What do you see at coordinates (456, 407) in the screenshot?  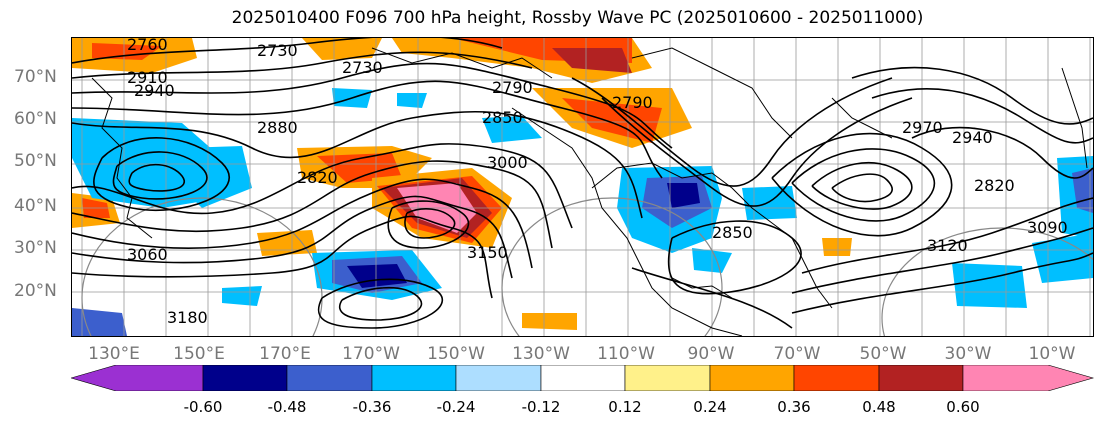 I see `colorbar-tick: -0.24` at bounding box center [456, 407].